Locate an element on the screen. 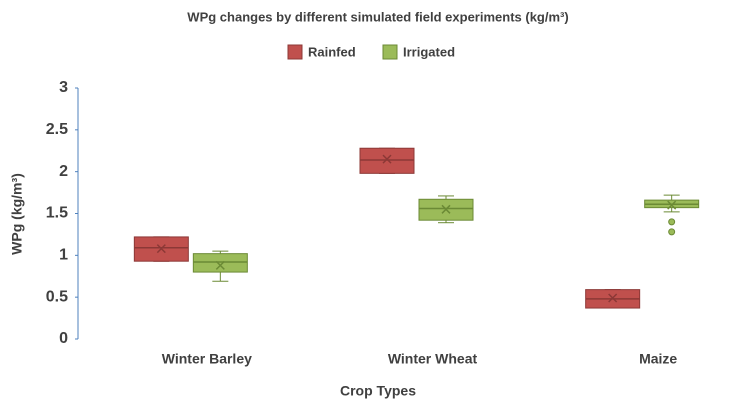 Image resolution: width=755 pixels, height=400 pixels. legend-label: Rainfed is located at coordinates (332, 51).